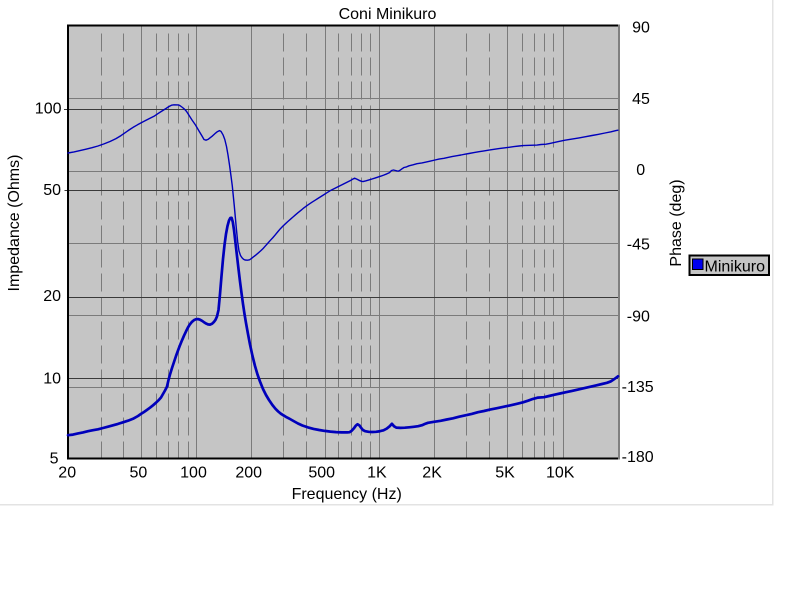  I want to click on svg-text: 5, so click(54, 459).